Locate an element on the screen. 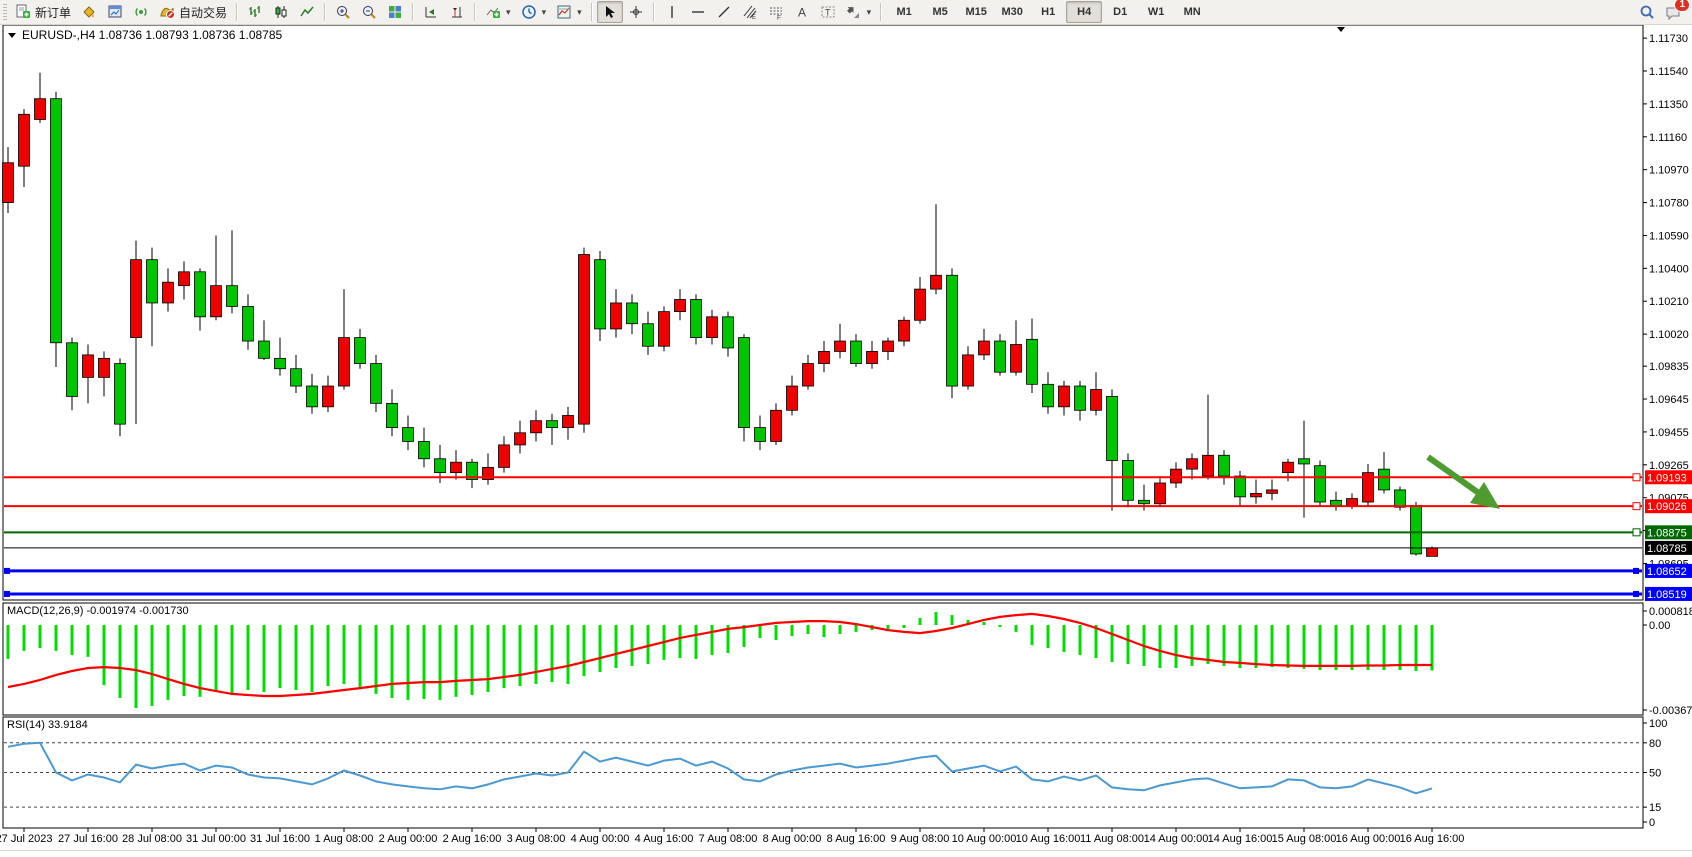 The height and width of the screenshot is (857, 1692). line-chart-mode-button is located at coordinates (307, 12).